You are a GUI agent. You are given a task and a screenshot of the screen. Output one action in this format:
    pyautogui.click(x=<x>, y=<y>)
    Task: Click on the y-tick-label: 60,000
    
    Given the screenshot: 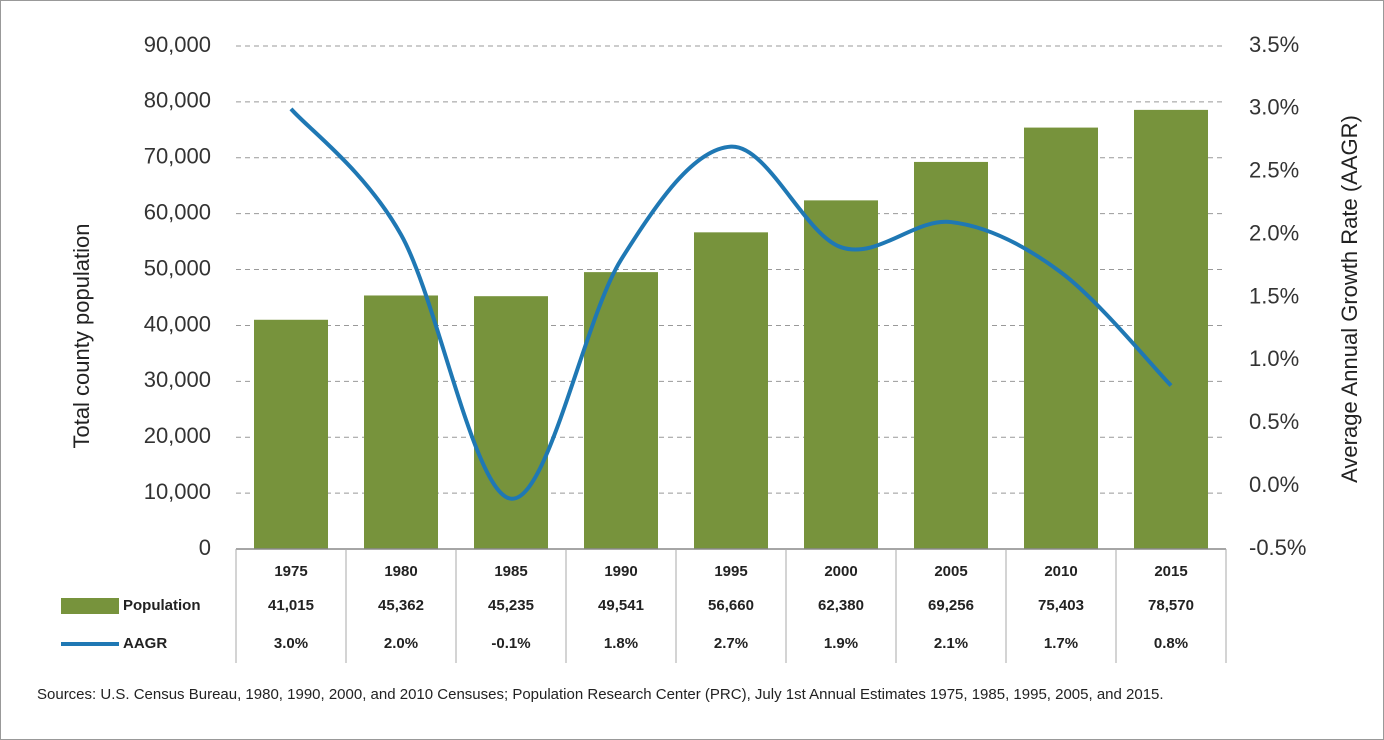 What is the action you would take?
    pyautogui.click(x=177, y=211)
    